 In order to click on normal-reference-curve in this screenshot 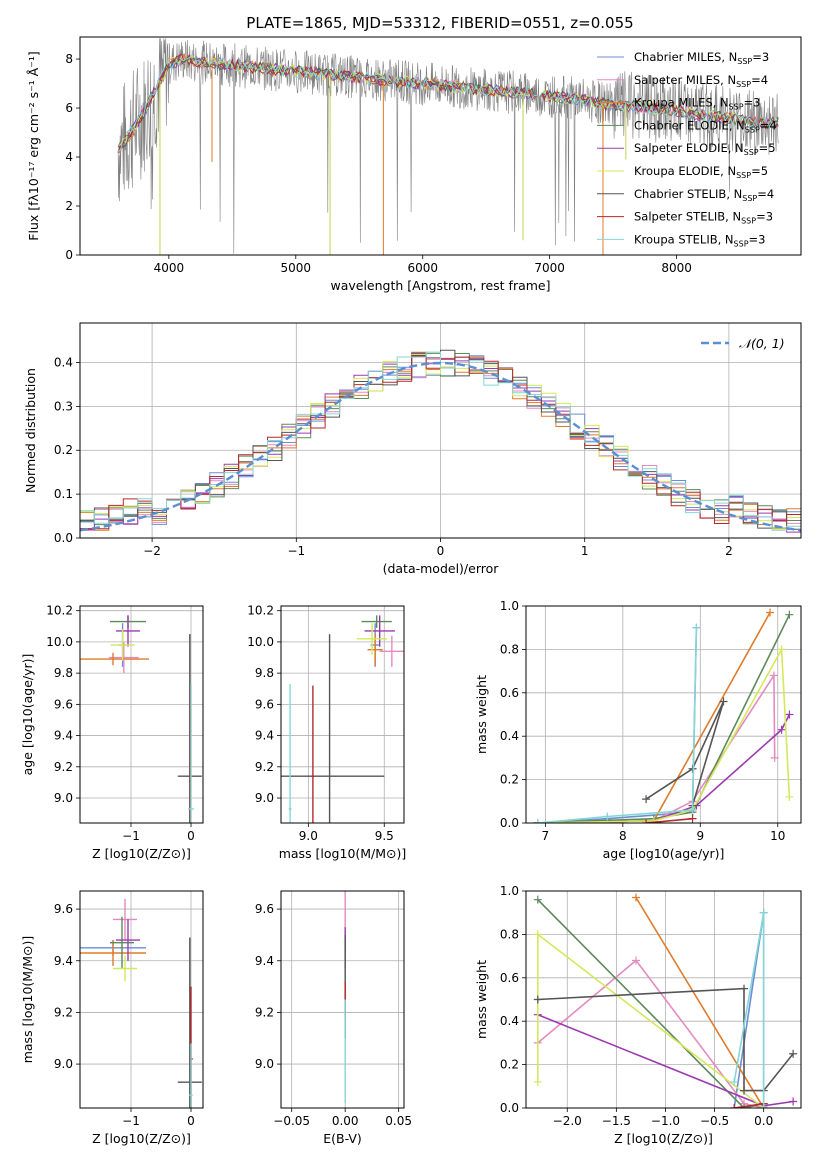, I will do `click(440, 446)`.